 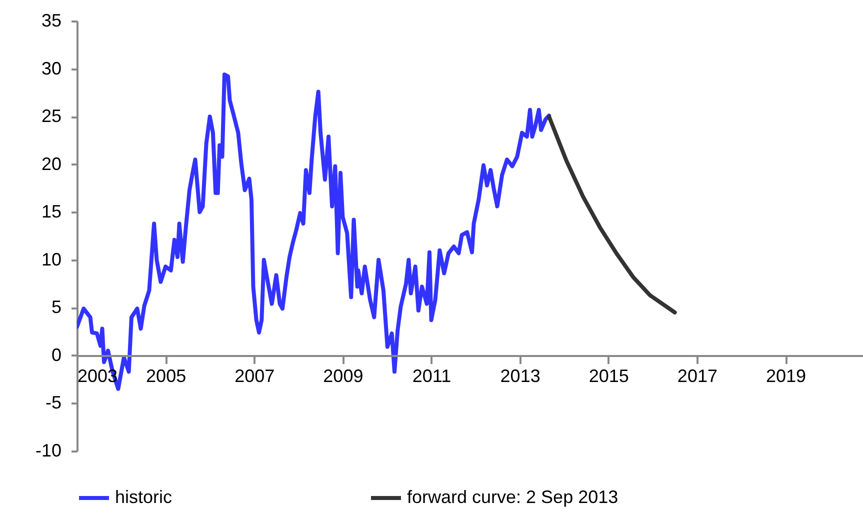 What do you see at coordinates (166, 376) in the screenshot?
I see `x-tick-label: 2005` at bounding box center [166, 376].